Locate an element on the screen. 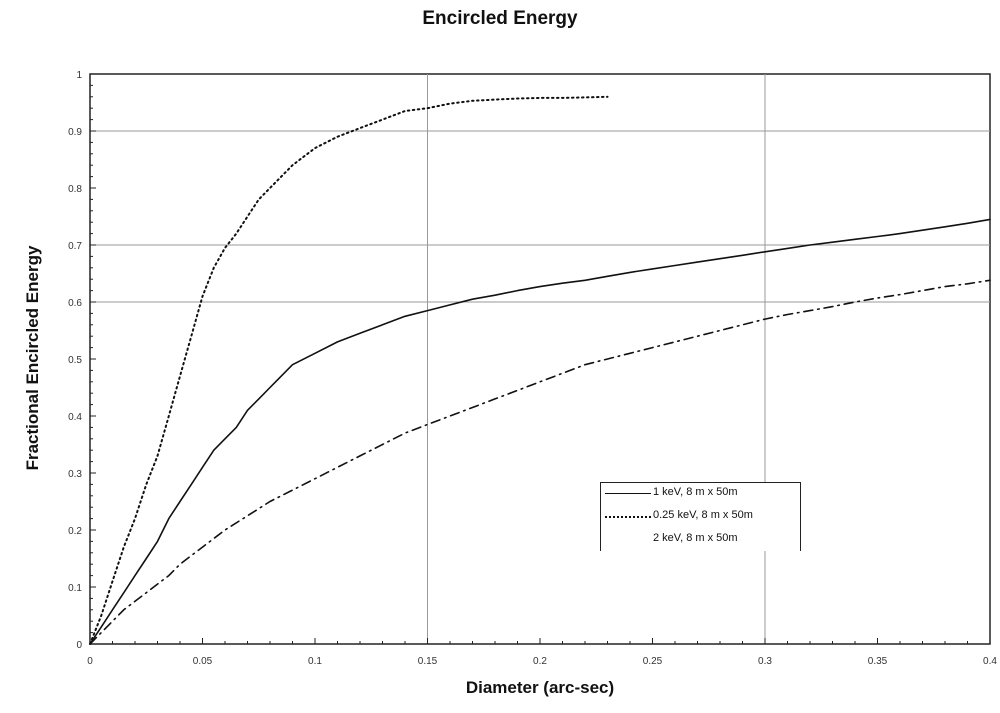 This screenshot has width=1000, height=713. y-tick-label: 0.4 is located at coordinates (75, 417).